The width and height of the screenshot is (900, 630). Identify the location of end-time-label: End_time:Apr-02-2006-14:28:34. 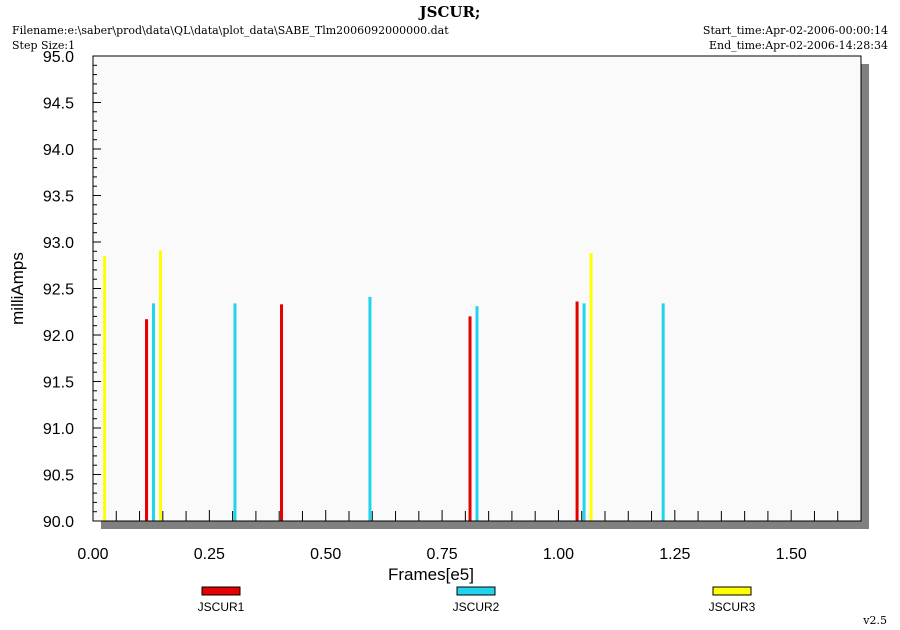
(798, 45).